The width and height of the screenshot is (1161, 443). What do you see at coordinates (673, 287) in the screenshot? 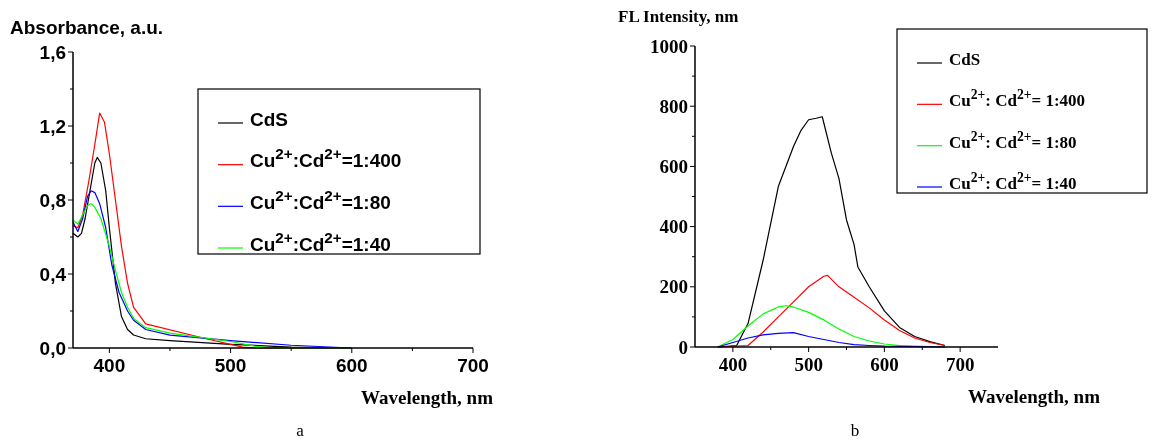
I see `y-tick-label: 200` at bounding box center [673, 287].